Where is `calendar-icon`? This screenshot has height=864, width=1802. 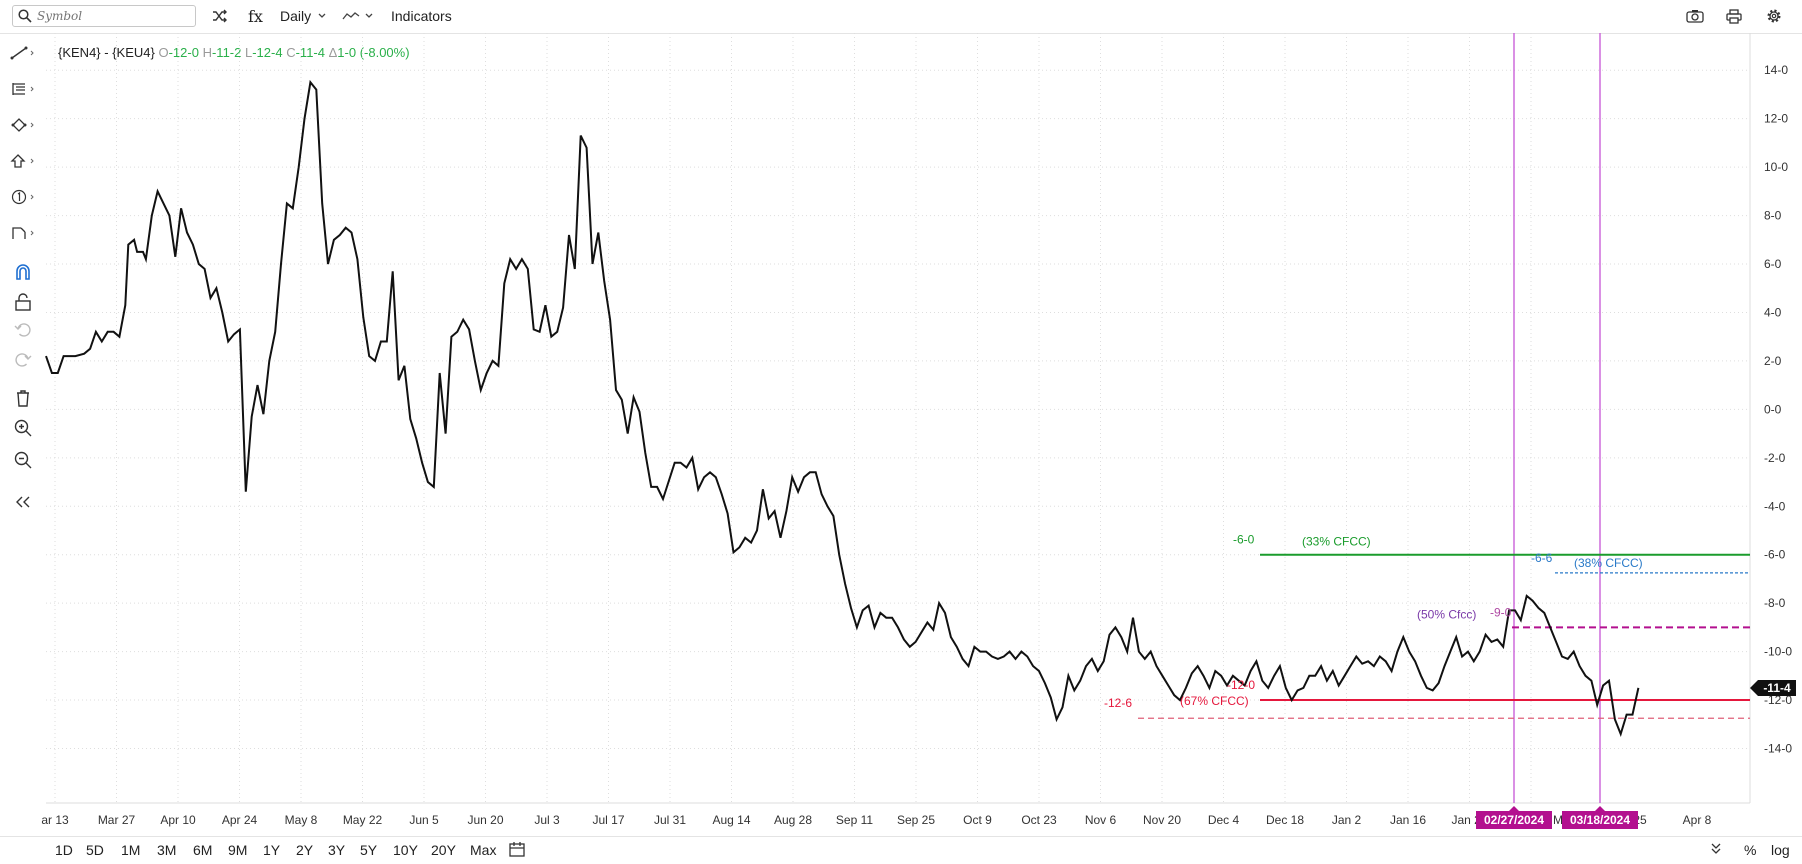 calendar-icon is located at coordinates (517, 850).